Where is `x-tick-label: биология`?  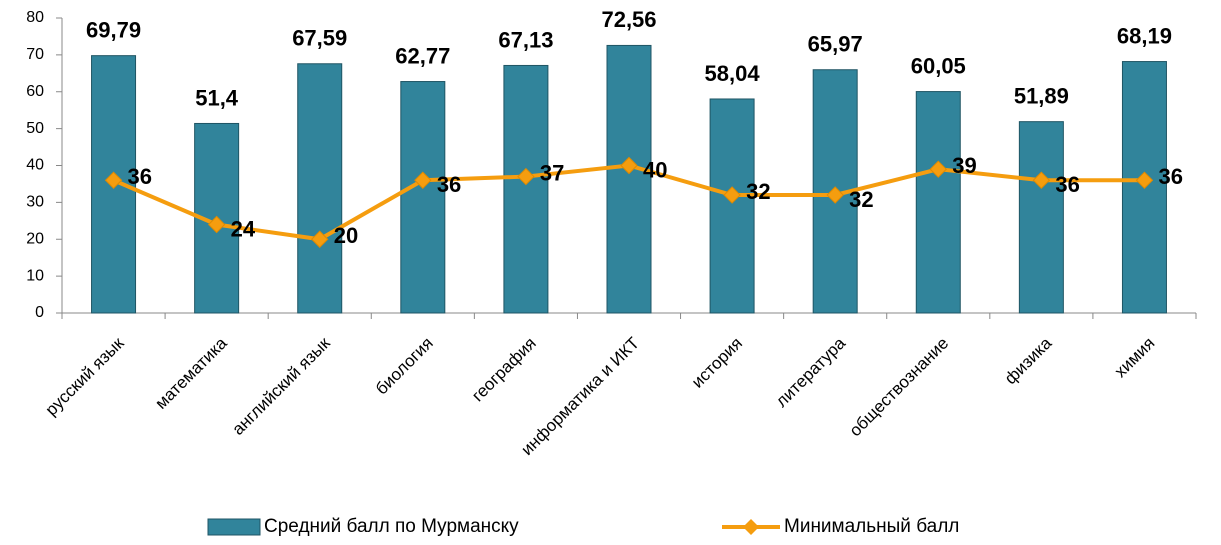
x-tick-label: биология is located at coordinates (404, 366).